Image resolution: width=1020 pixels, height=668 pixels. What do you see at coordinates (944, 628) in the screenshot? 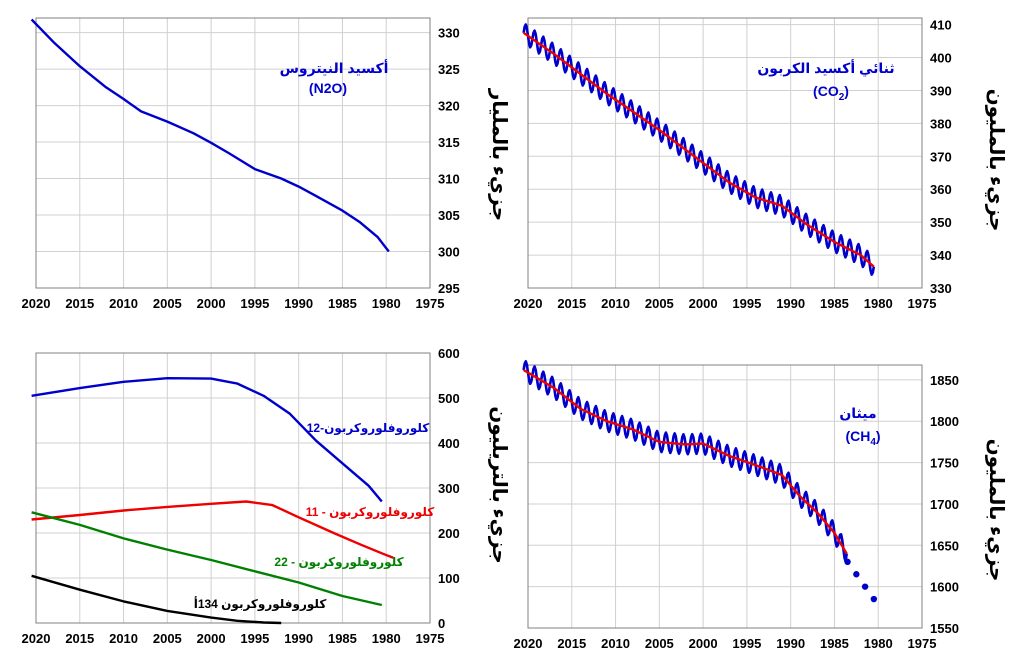
I see `y-tick-label: 1550` at bounding box center [944, 628].